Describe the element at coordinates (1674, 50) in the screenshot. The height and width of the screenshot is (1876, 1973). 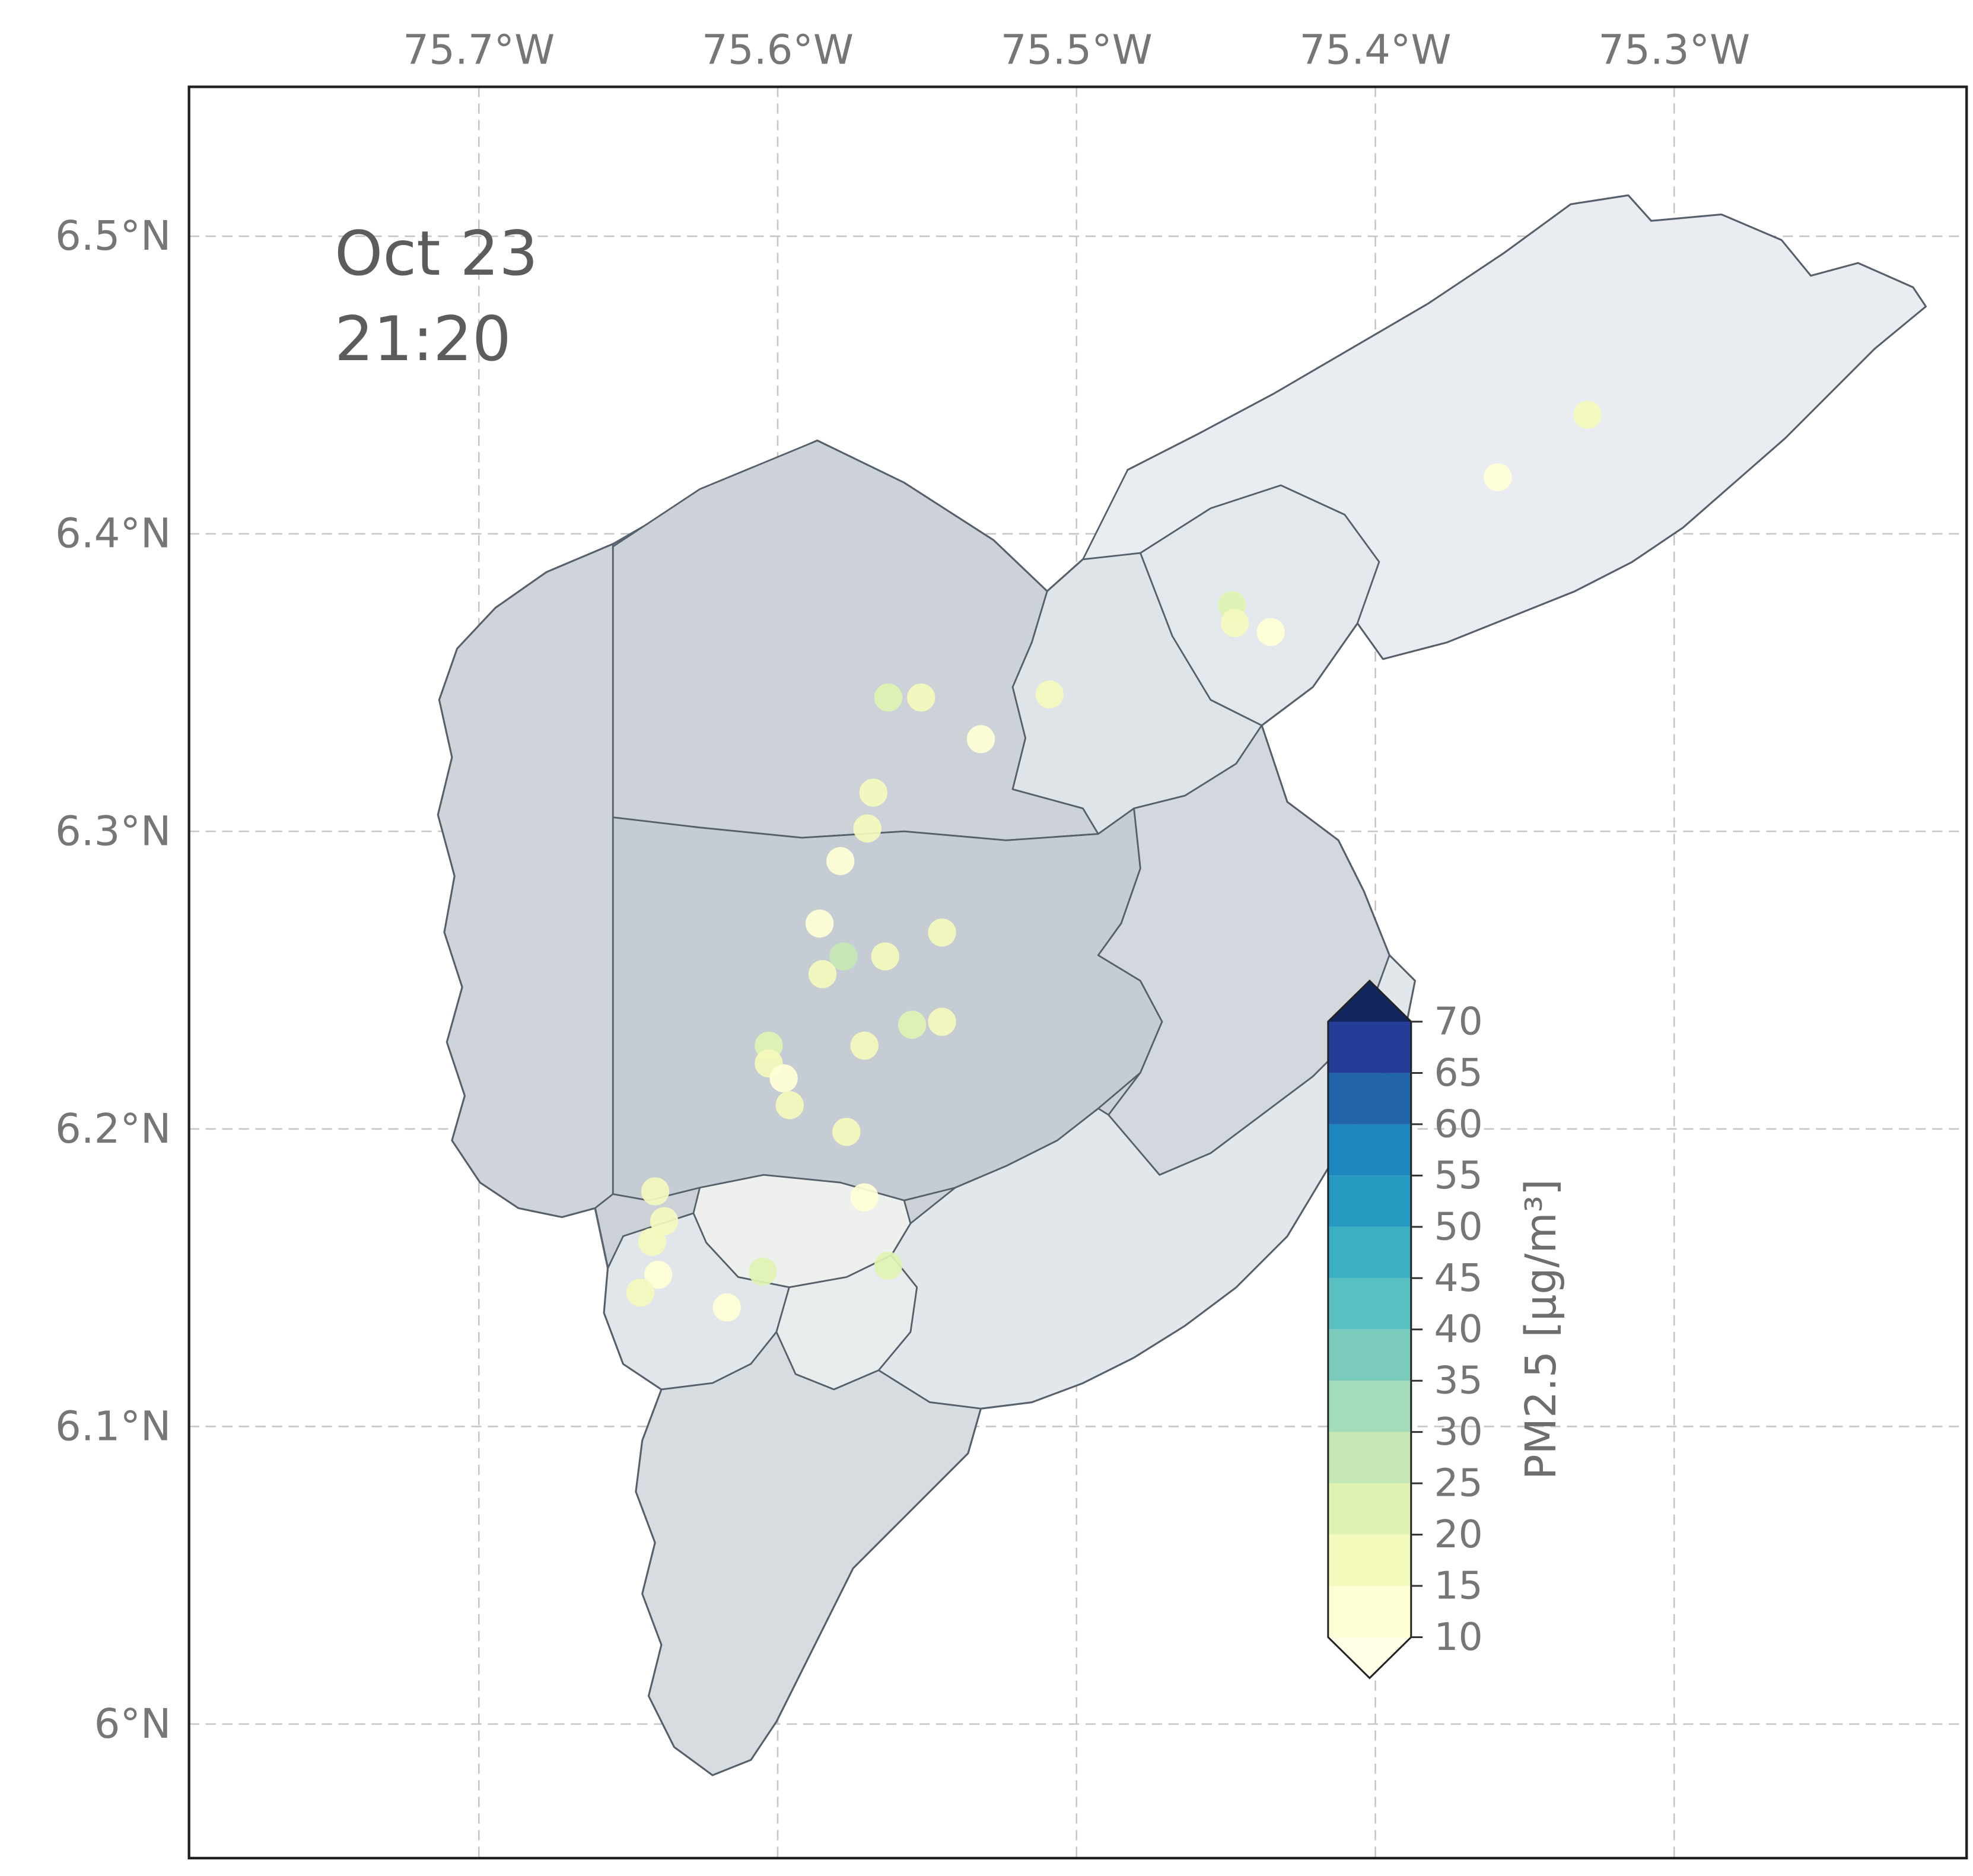
I see `lon-tick-label: 75.3°W` at that location.